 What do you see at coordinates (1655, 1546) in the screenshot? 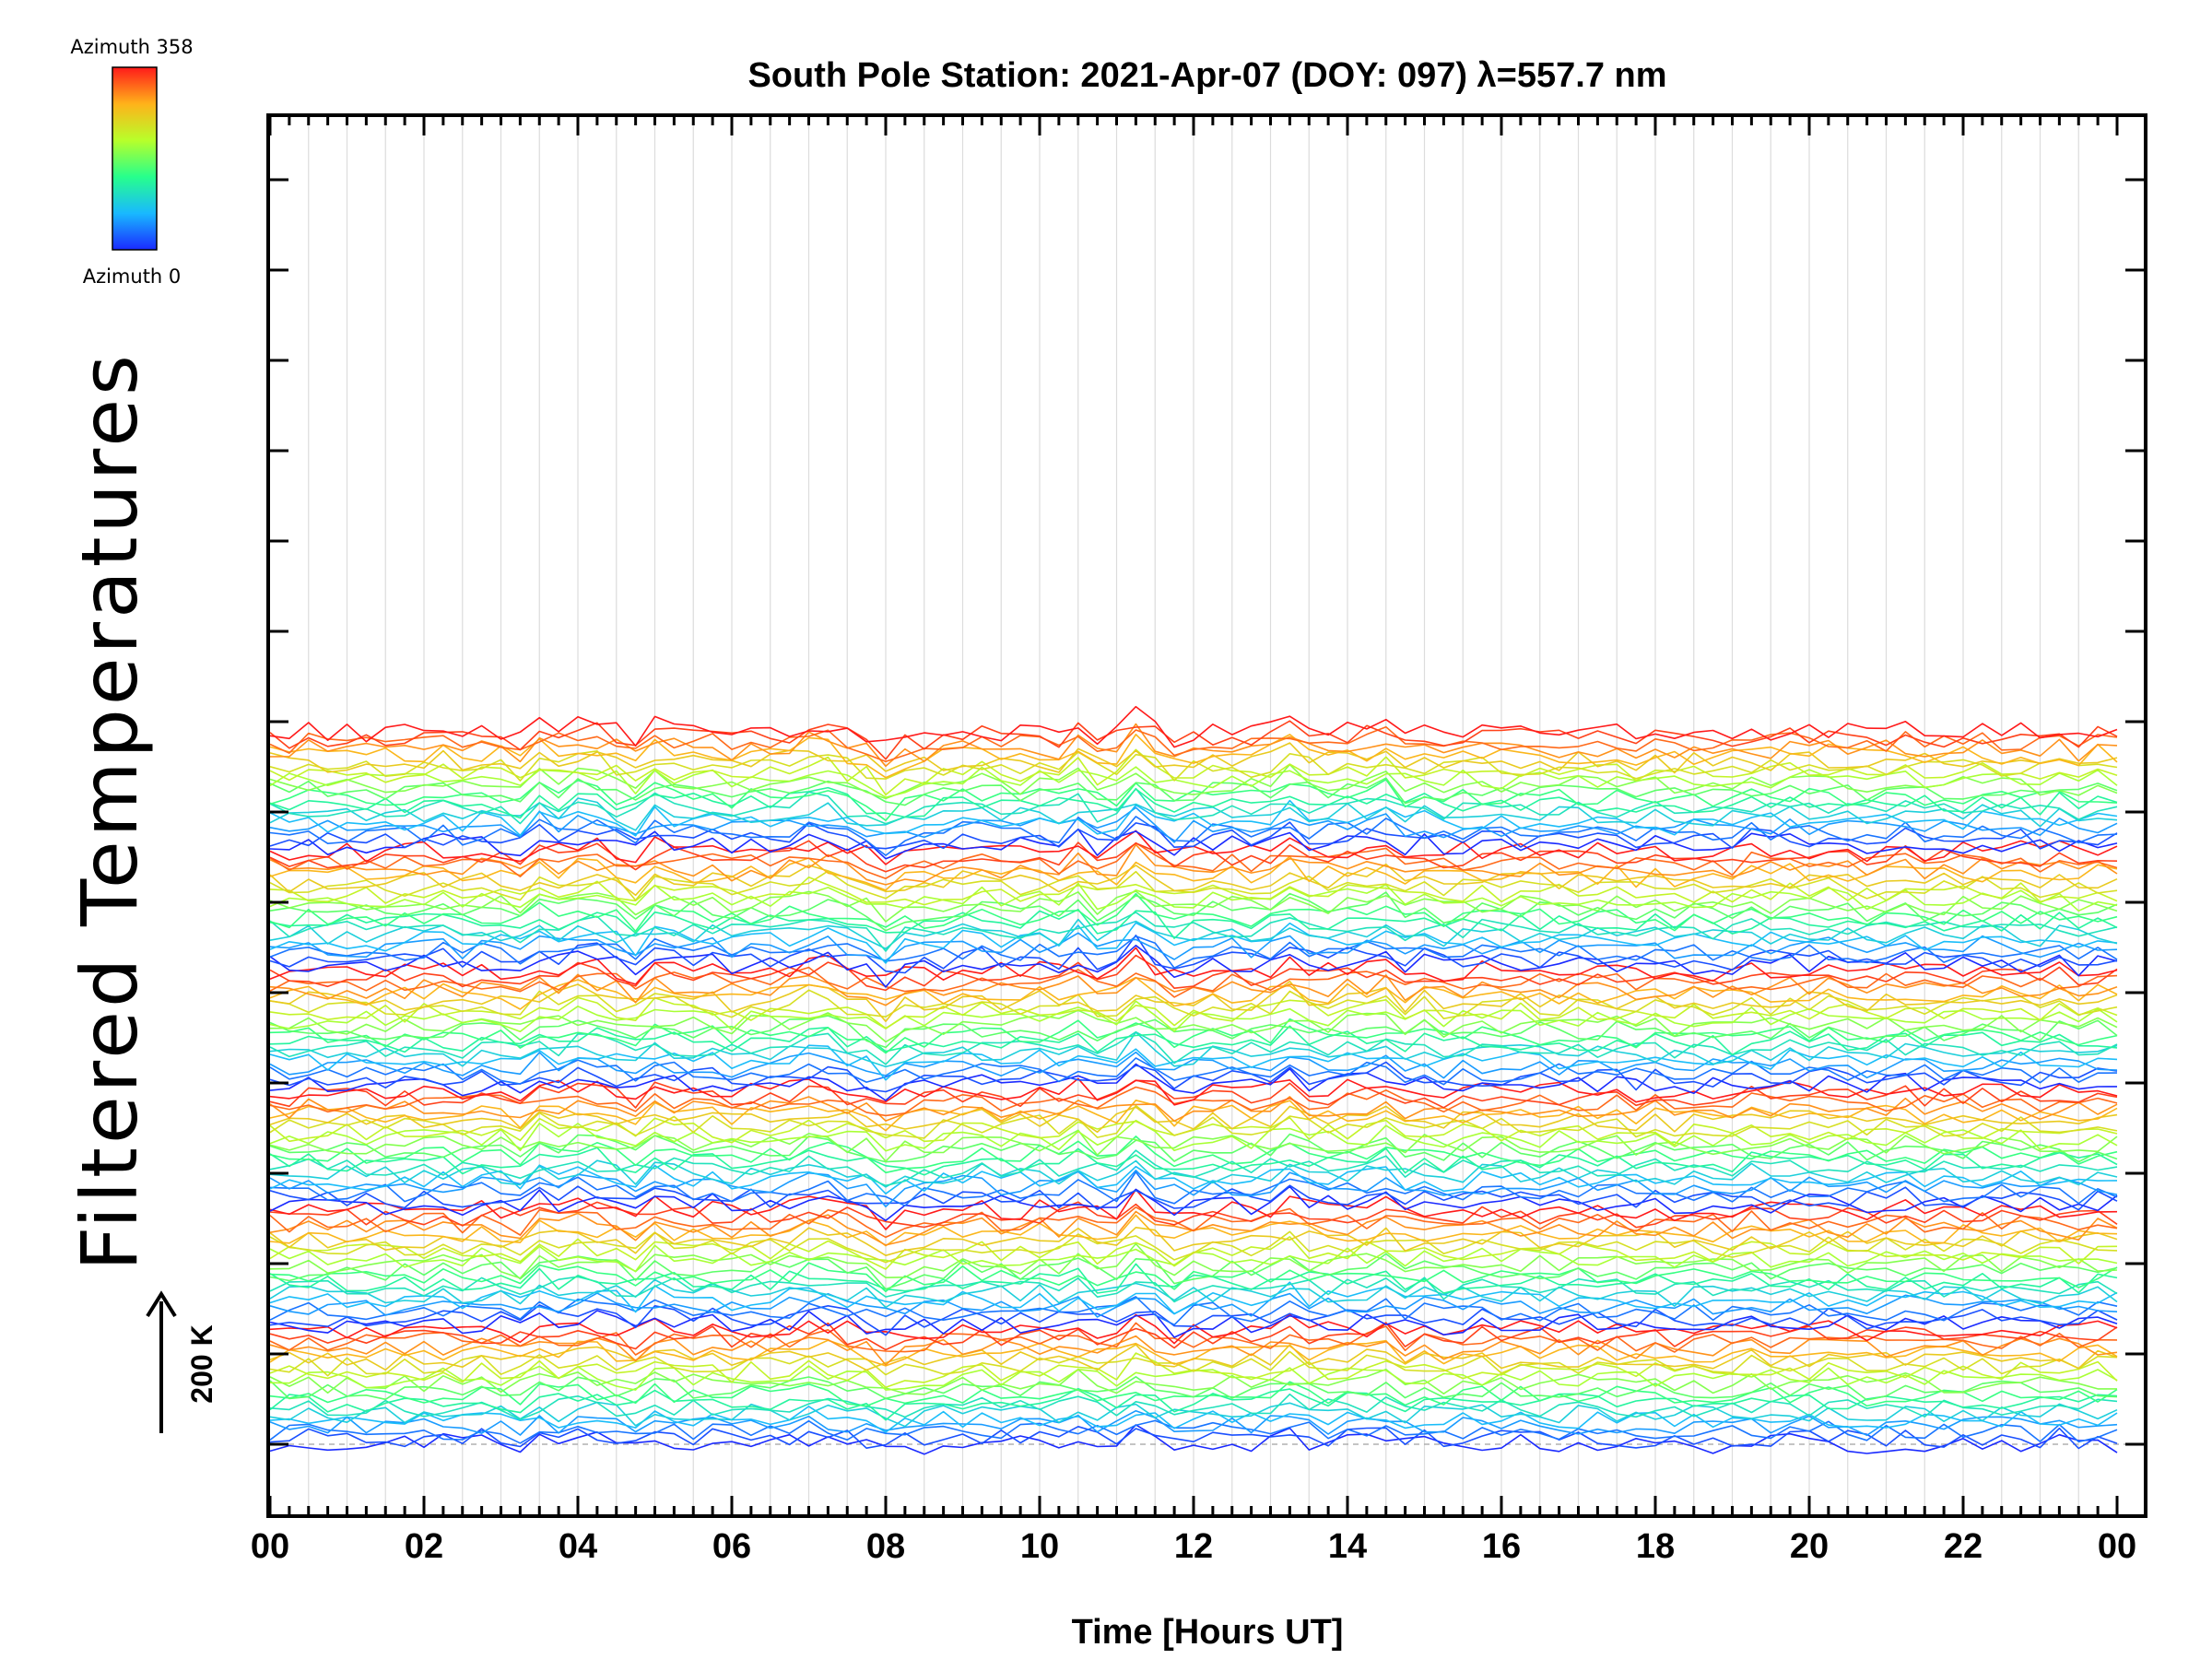
I see `x-tick-label: 18` at bounding box center [1655, 1546].